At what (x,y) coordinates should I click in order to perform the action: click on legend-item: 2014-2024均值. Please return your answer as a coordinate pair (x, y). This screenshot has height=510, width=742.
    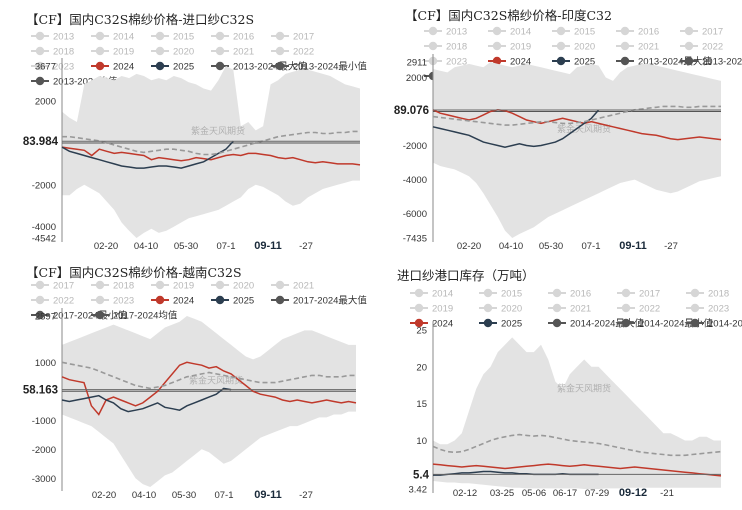
    Looking at the image, I should click on (714, 324).